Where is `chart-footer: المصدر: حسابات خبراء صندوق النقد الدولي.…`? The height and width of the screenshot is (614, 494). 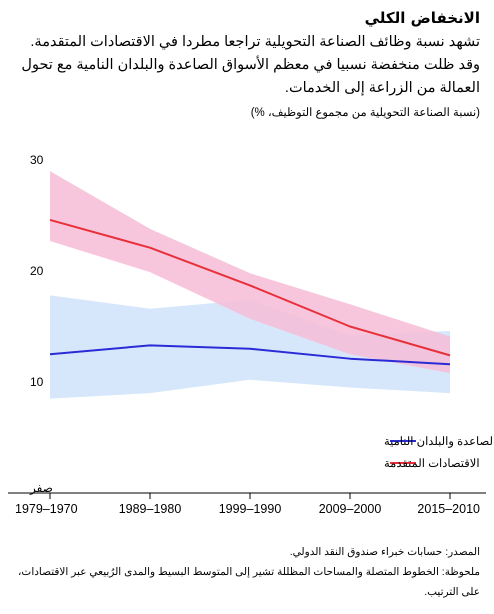
chart-footer: المصدر: حسابات خبراء صندوق النقد الدولي.… is located at coordinates (247, 572).